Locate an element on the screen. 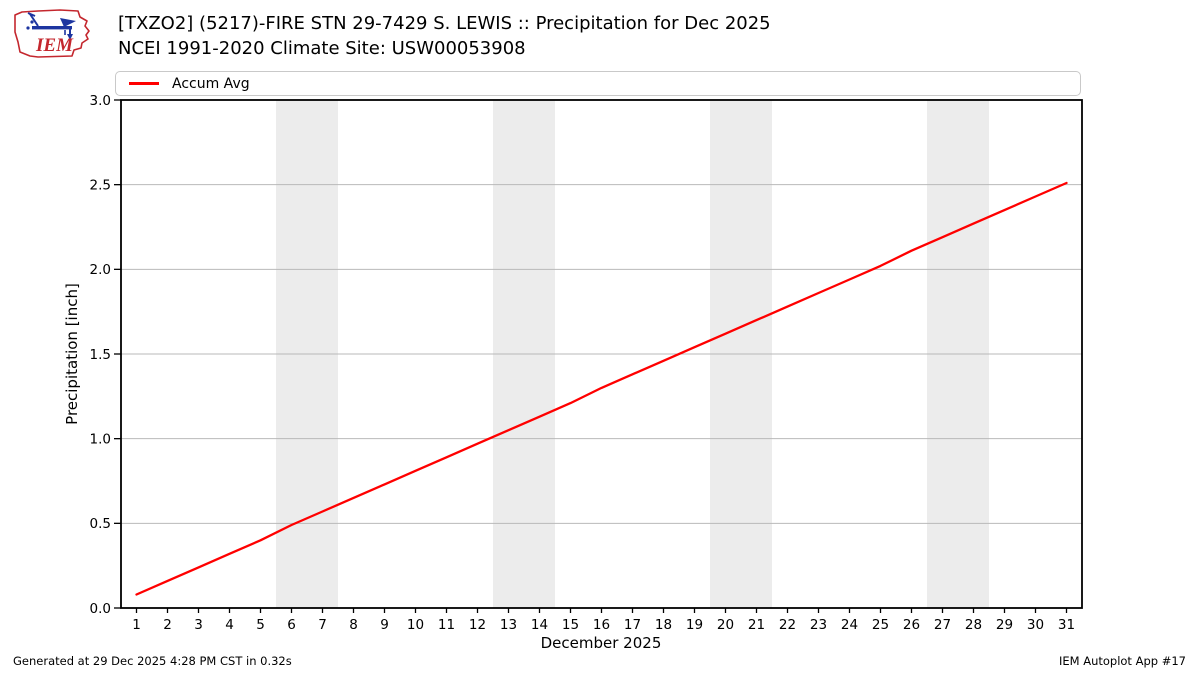 The image size is (1200, 675). logo-text: IEM is located at coordinates (54, 45).